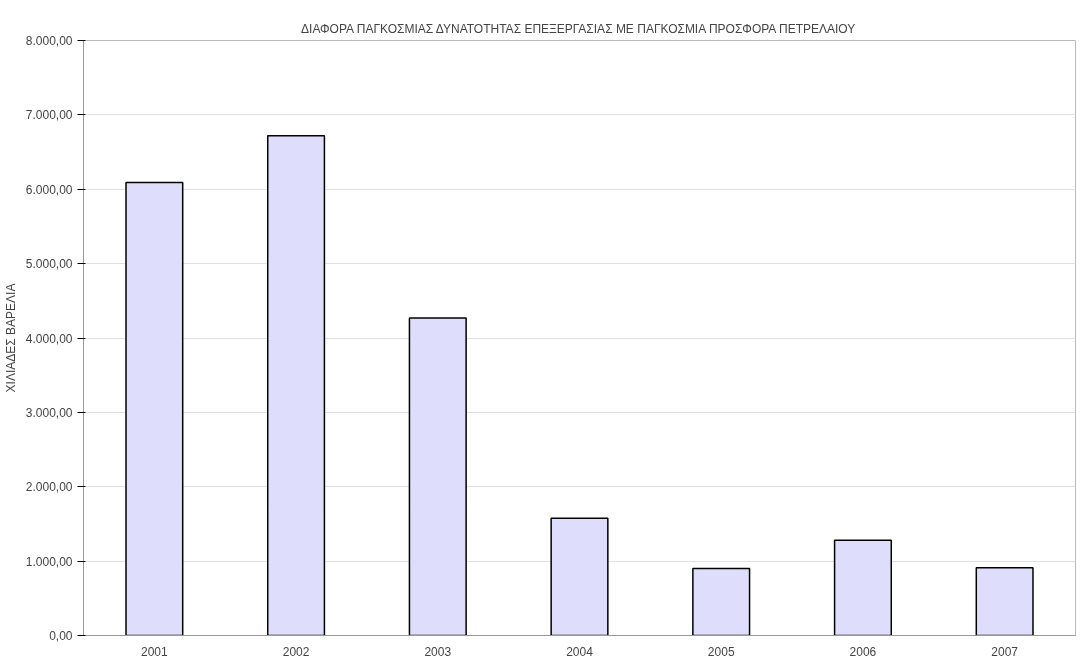 This screenshot has height=666, width=1088. Describe the element at coordinates (10, 338) in the screenshot. I see `y-axis-title: ΧΙΛΙΑΔΕΣ ΒΑΡΕΛΙΑ` at that location.